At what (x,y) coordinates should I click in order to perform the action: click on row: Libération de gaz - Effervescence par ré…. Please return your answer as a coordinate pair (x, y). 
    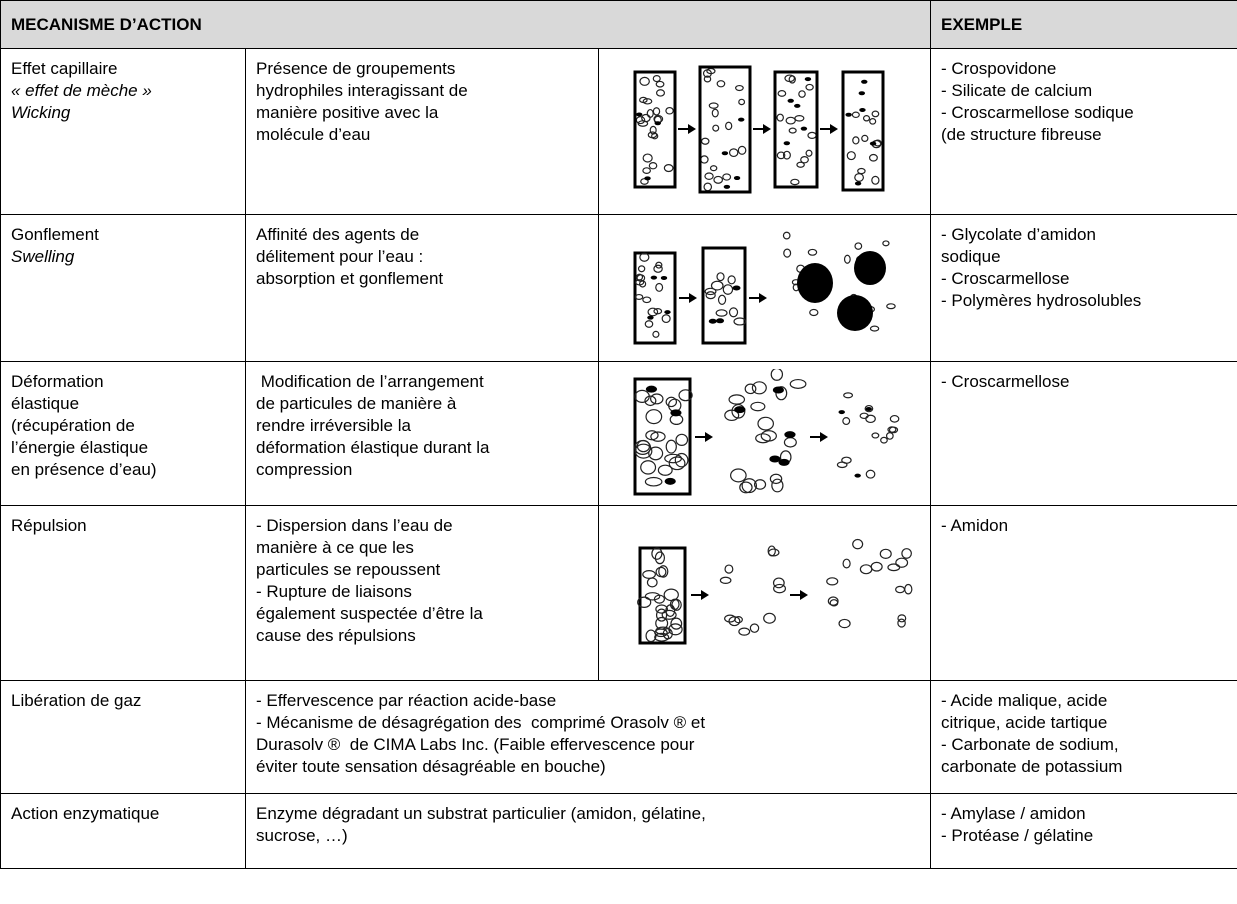
    Looking at the image, I should click on (618, 737).